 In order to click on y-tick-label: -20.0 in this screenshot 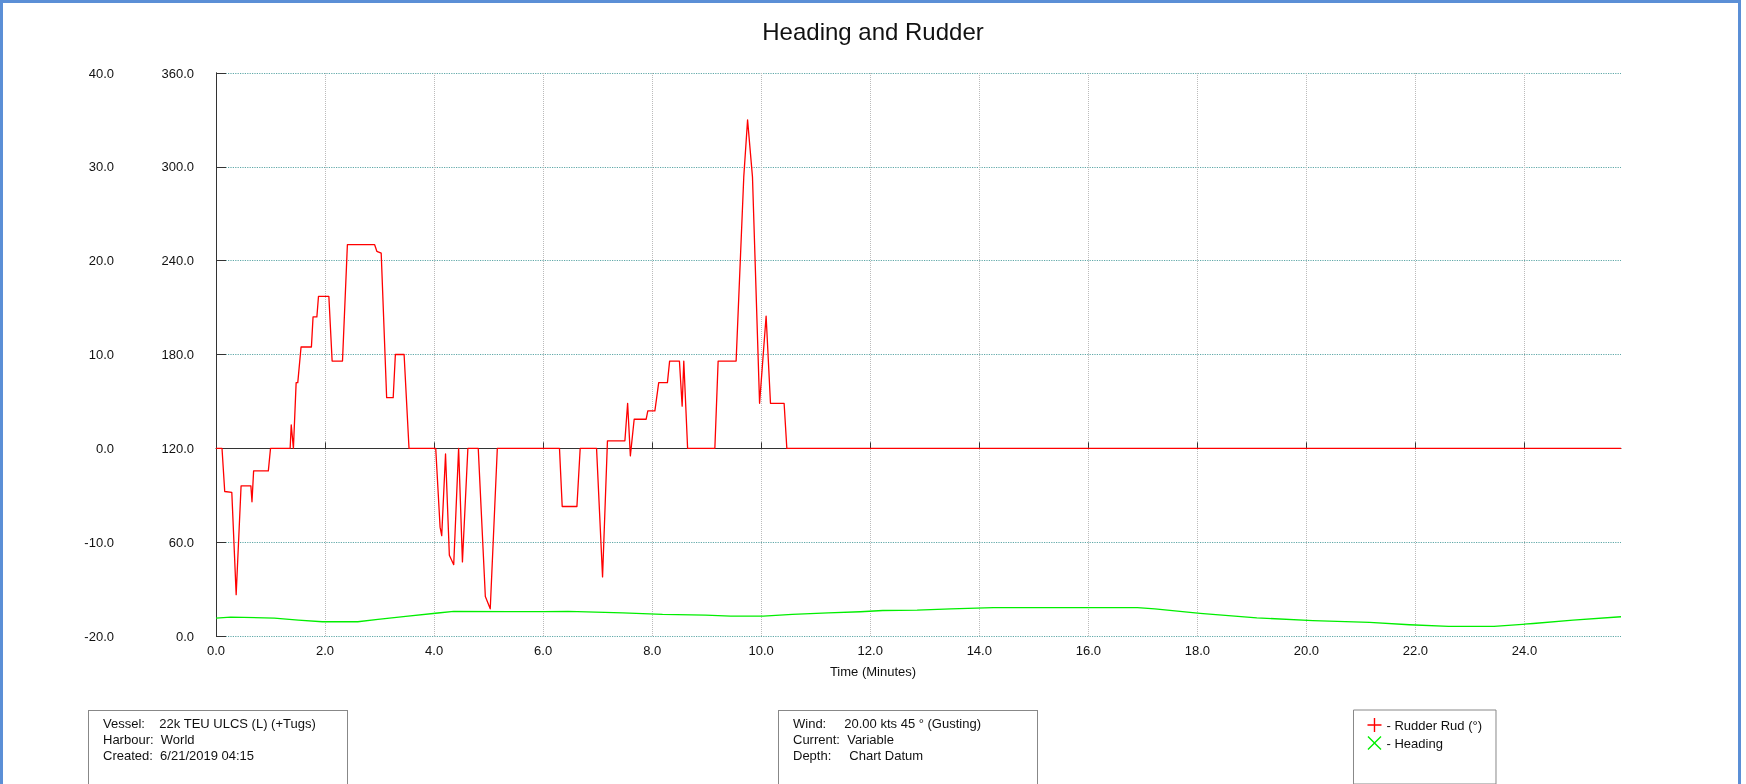, I will do `click(99, 636)`.